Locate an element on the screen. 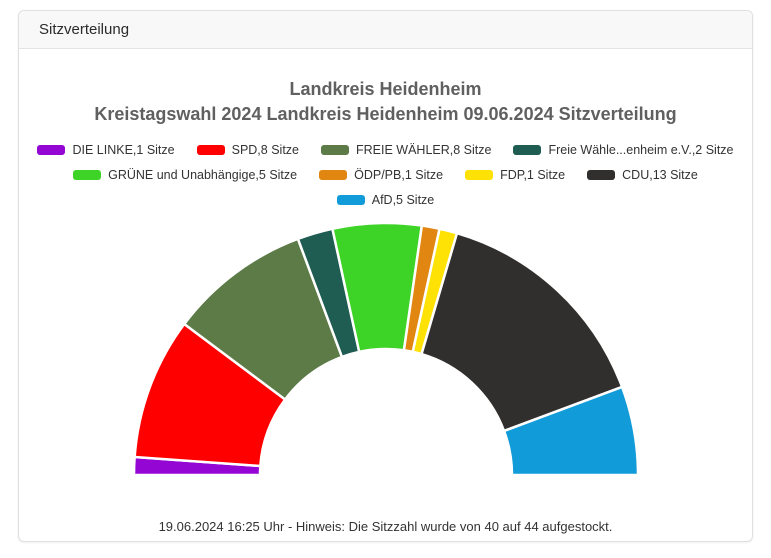 Image resolution: width=771 pixels, height=558 pixels. legend-item: SPD,8 Sitze is located at coordinates (247, 150).